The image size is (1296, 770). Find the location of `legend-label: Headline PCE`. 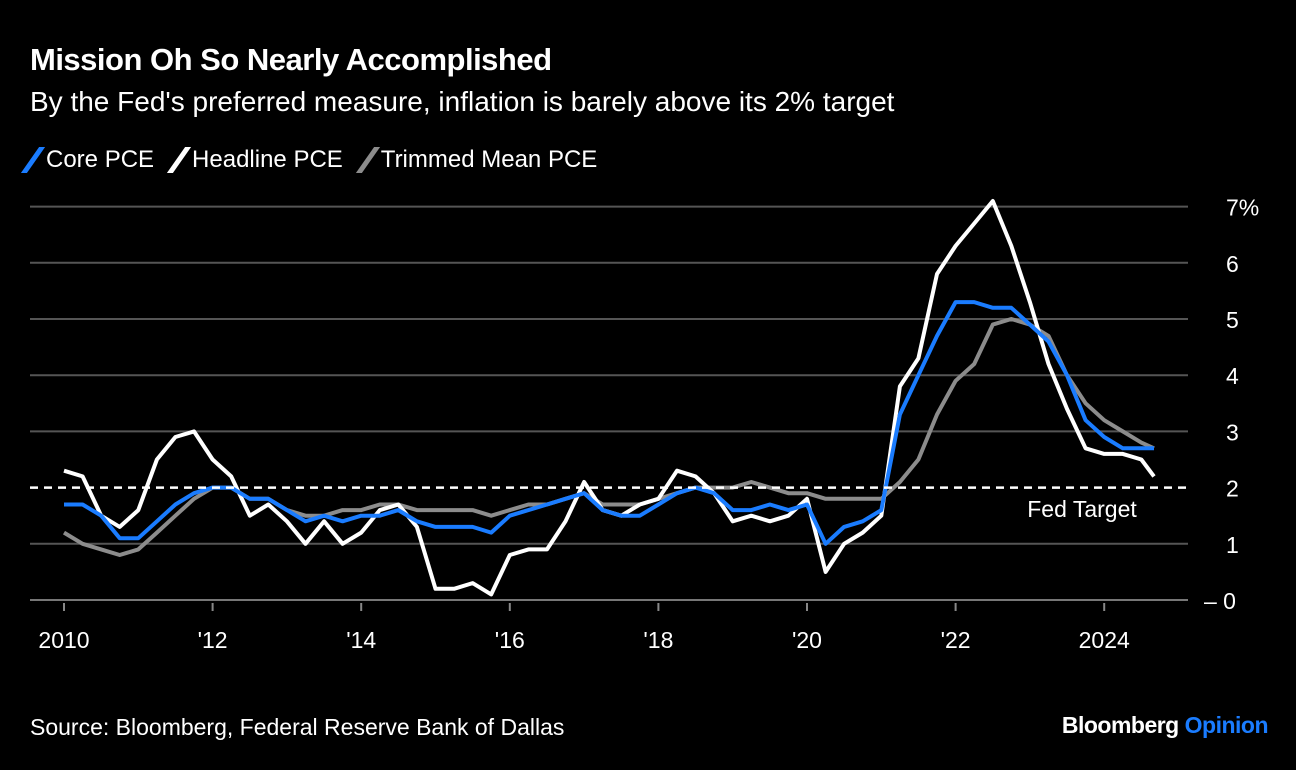

legend-label: Headline PCE is located at coordinates (267, 159).